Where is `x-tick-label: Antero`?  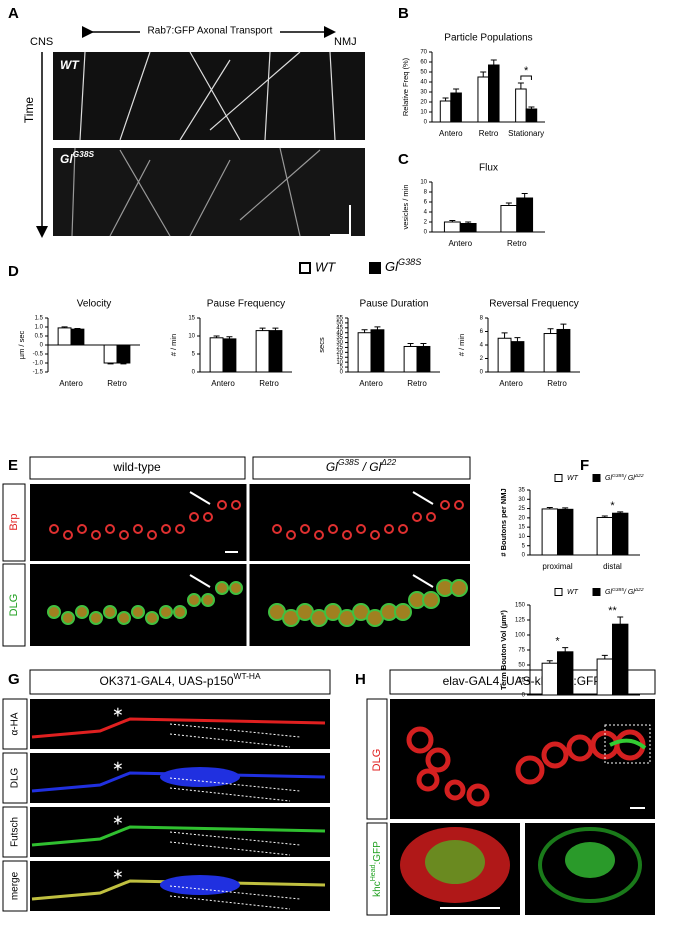
x-tick-label: Antero is located at coordinates (71, 383).